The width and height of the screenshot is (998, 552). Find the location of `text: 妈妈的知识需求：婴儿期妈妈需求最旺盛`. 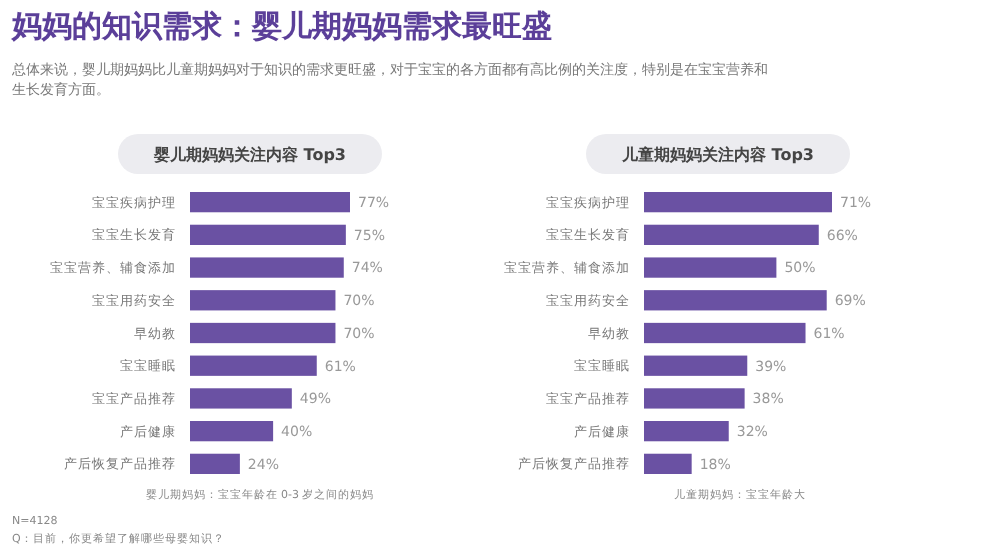

text: 妈妈的知识需求：婴儿期妈妈需求最旺盛 is located at coordinates (281, 26).